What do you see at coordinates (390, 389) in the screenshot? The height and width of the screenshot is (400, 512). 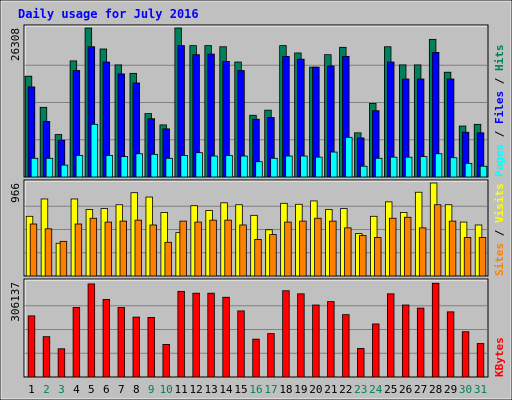 I see `x-tick-label-day-25: 25` at bounding box center [390, 389].